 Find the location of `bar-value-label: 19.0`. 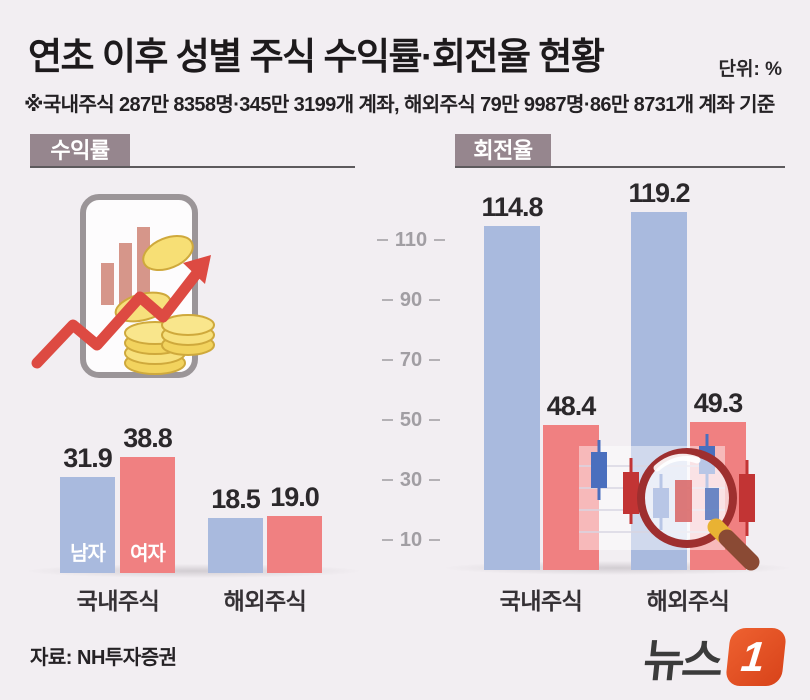

bar-value-label: 19.0 is located at coordinates (295, 497).